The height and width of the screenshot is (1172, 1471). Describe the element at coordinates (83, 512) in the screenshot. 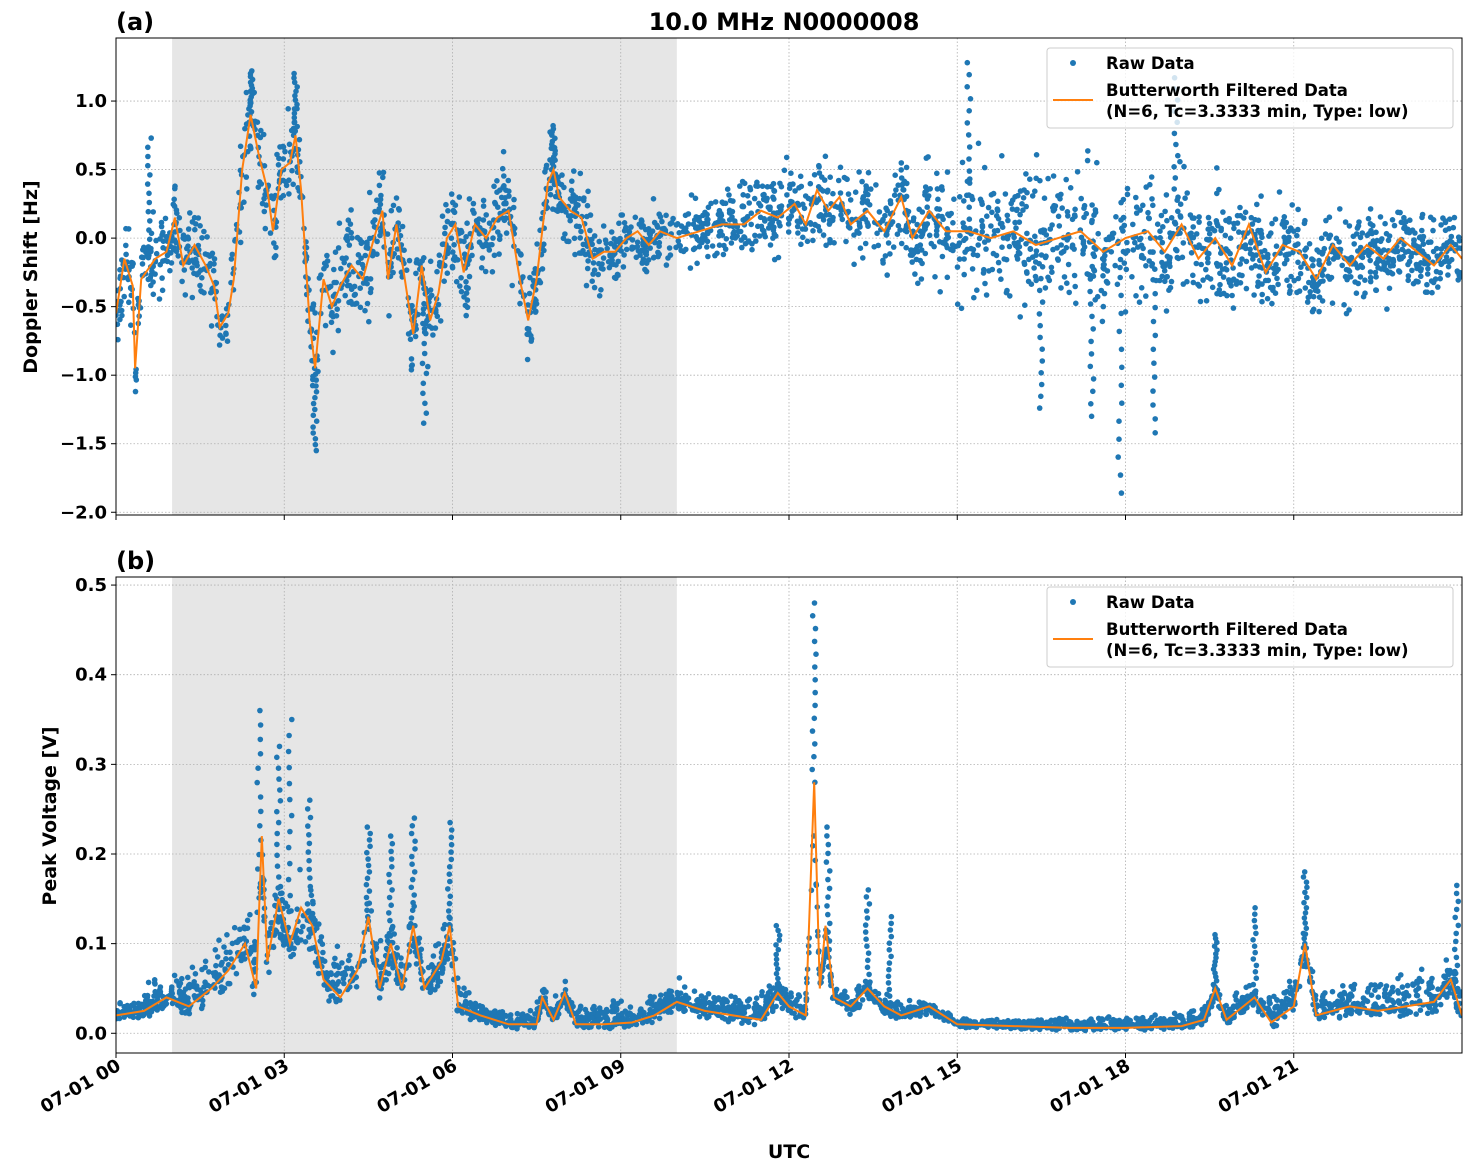

I see `y-tick-label: −2.0` at that location.